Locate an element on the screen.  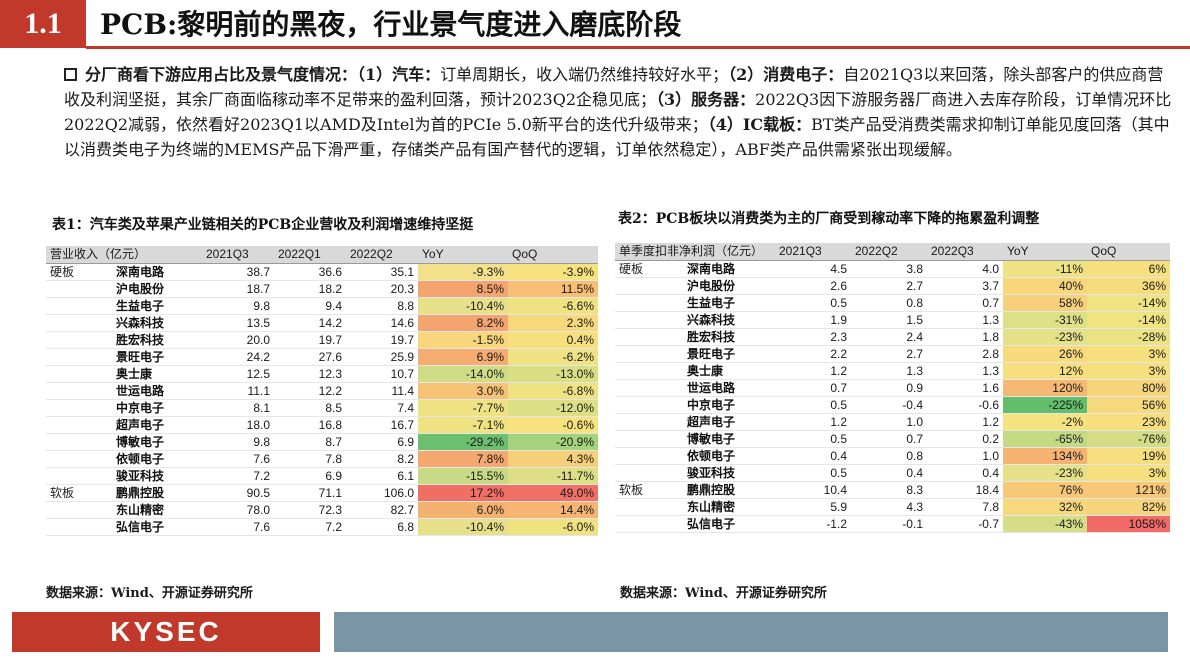
company-cell: 鹏鼎控股 is located at coordinates (157, 493).